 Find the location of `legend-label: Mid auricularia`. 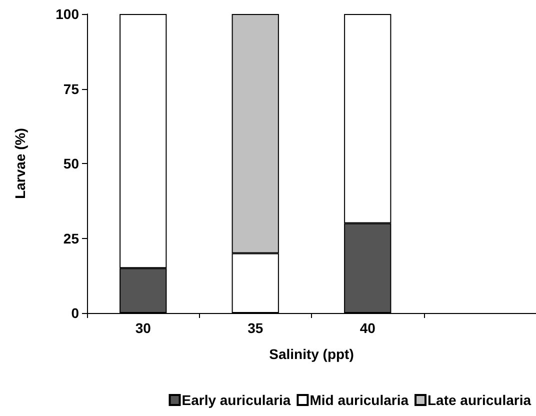

legend-label: Mid auricularia is located at coordinates (359, 400).